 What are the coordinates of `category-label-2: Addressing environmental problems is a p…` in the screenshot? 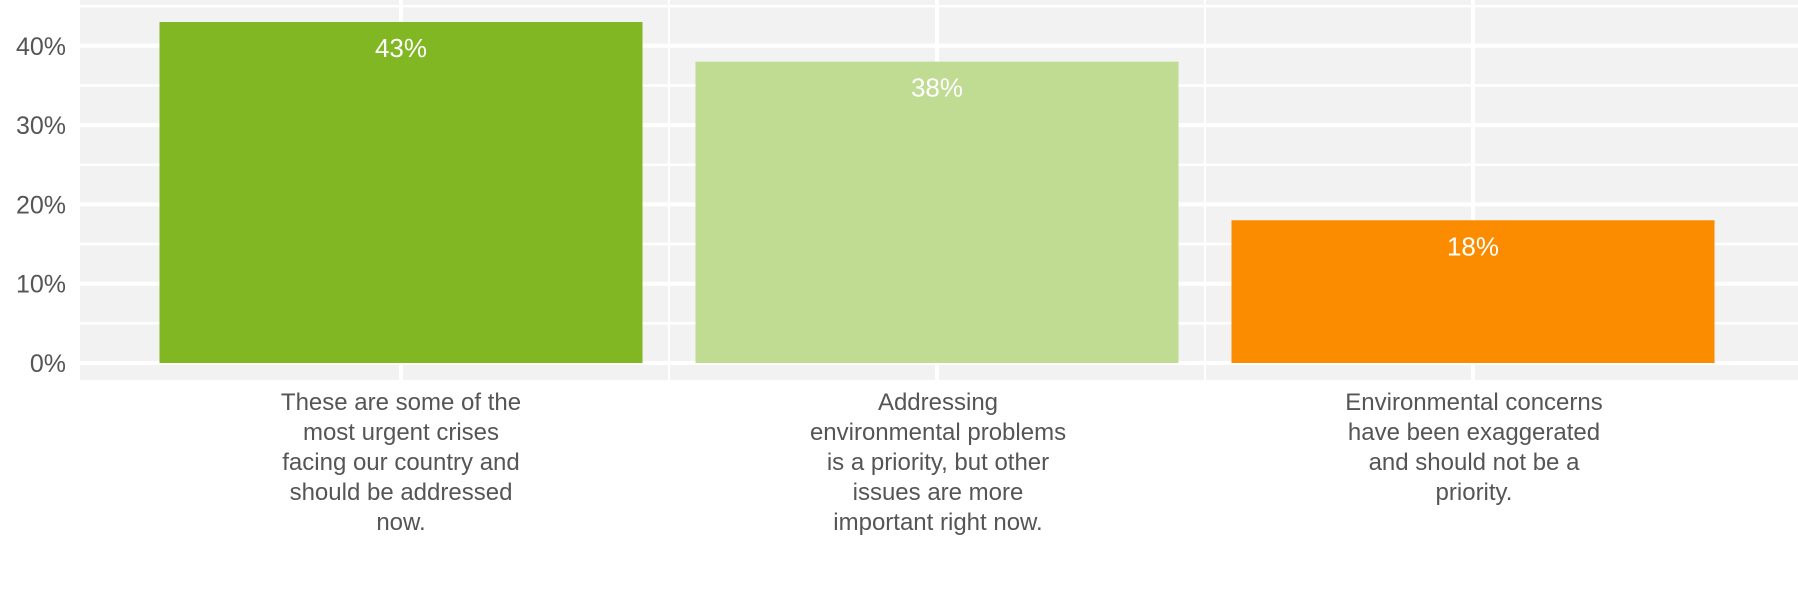 It's located at (938, 462).